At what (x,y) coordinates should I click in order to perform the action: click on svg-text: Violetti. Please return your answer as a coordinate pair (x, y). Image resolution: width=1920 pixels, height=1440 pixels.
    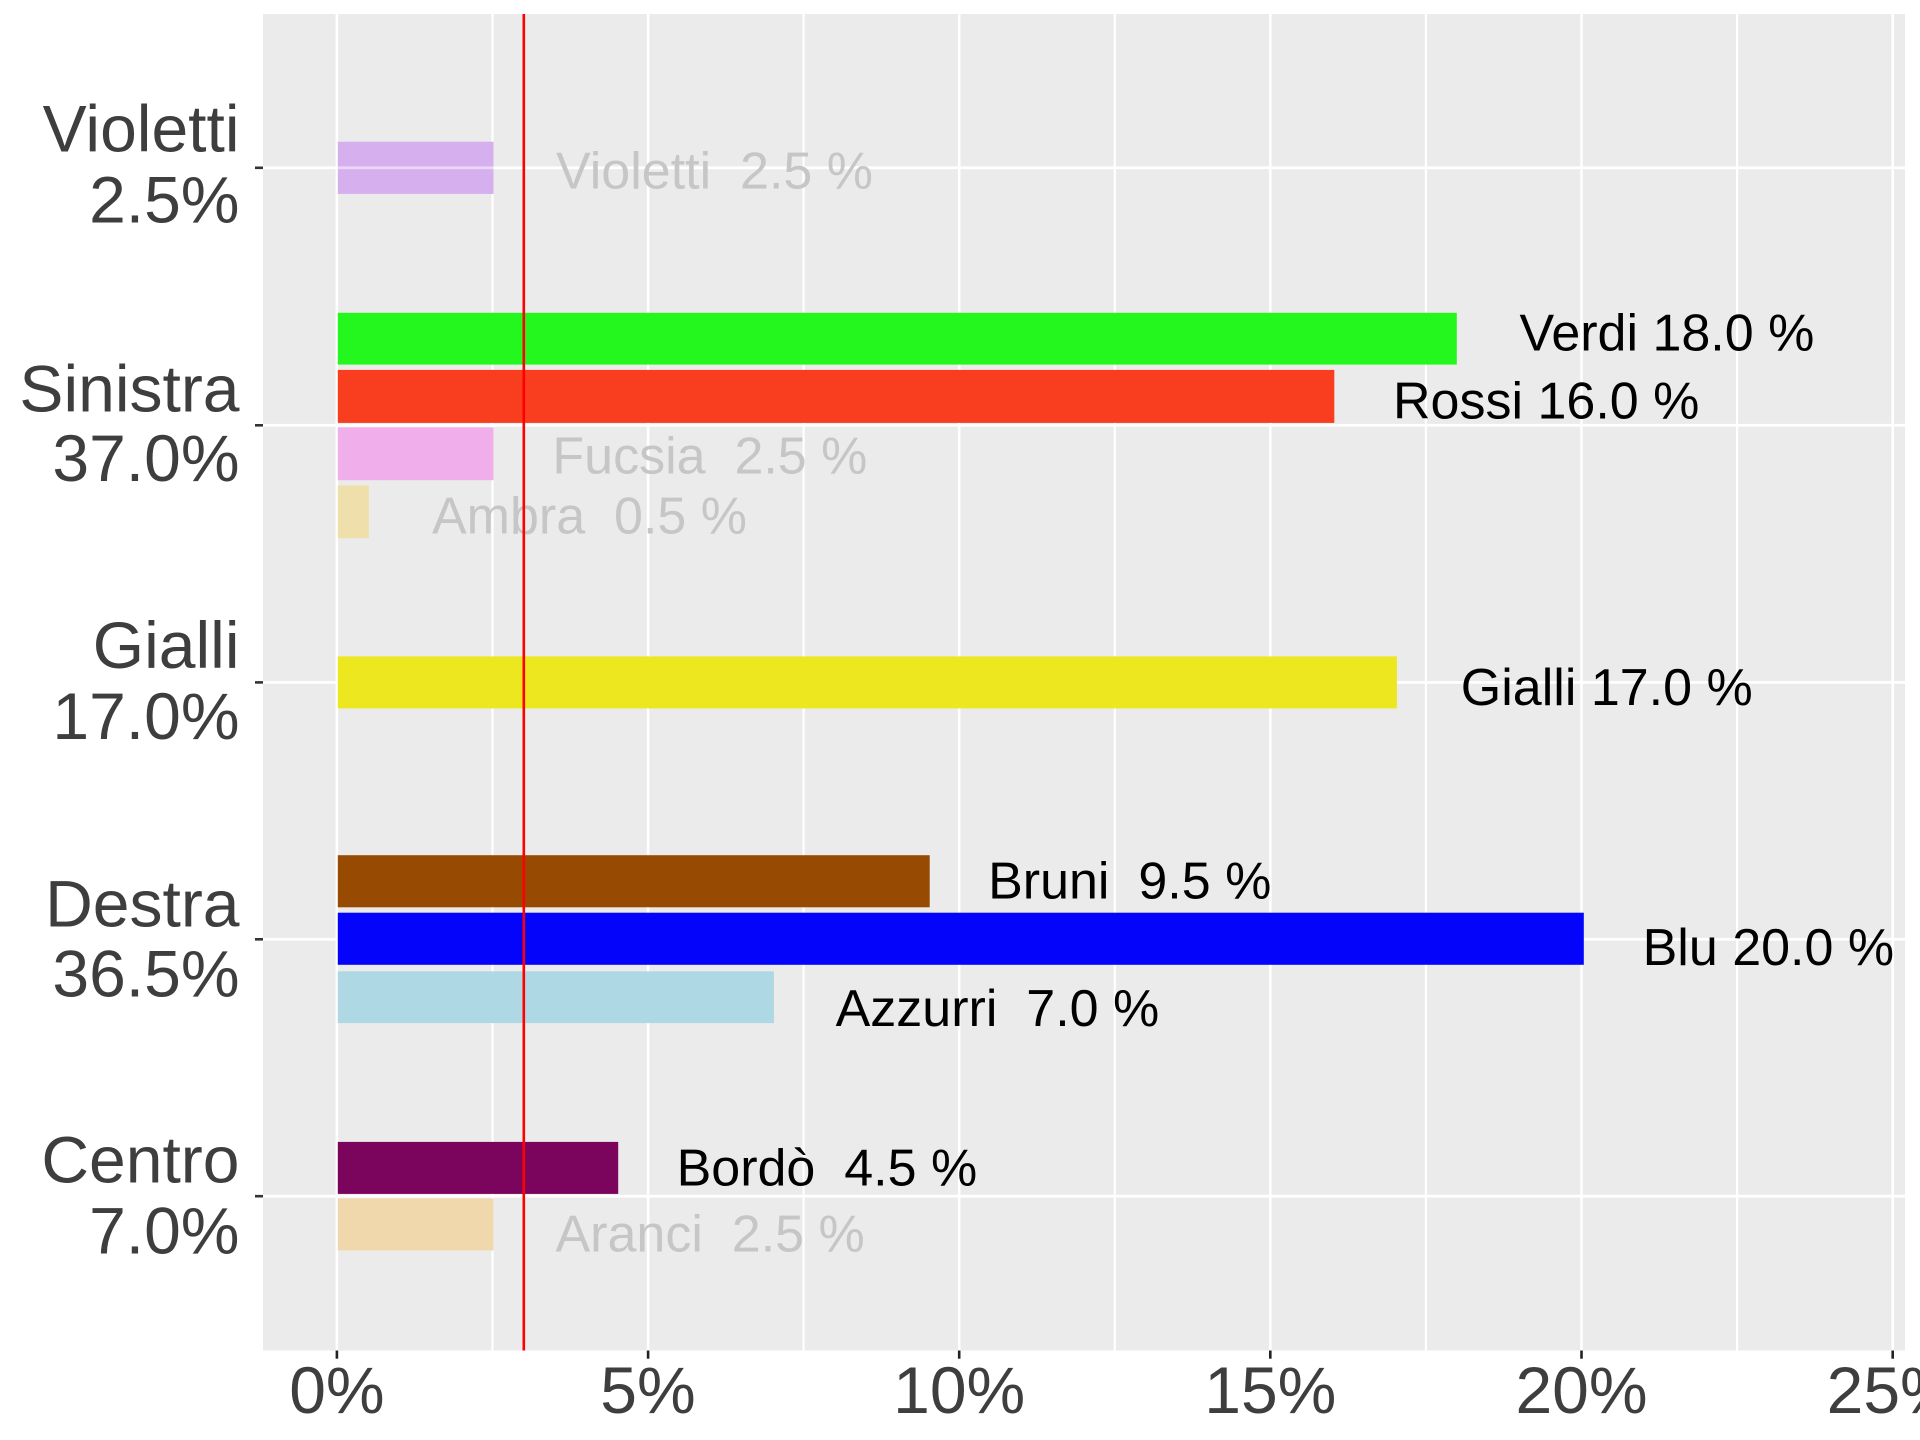
    Looking at the image, I should click on (141, 129).